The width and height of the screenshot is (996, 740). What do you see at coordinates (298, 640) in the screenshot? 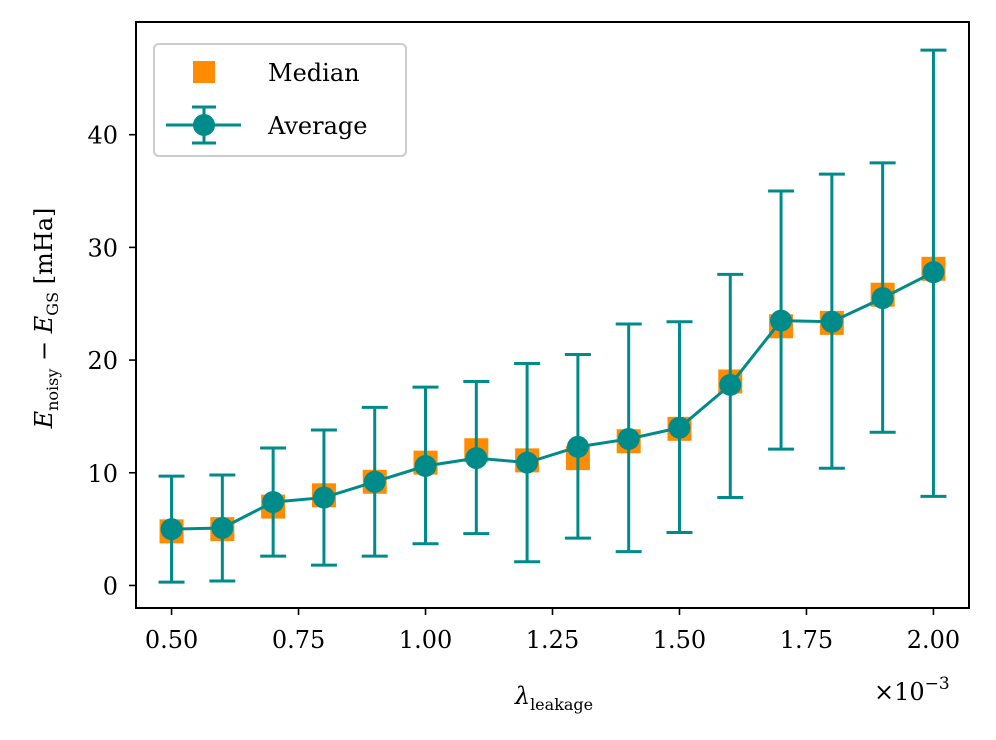
I see `x-tick-label: 0.75` at bounding box center [298, 640].